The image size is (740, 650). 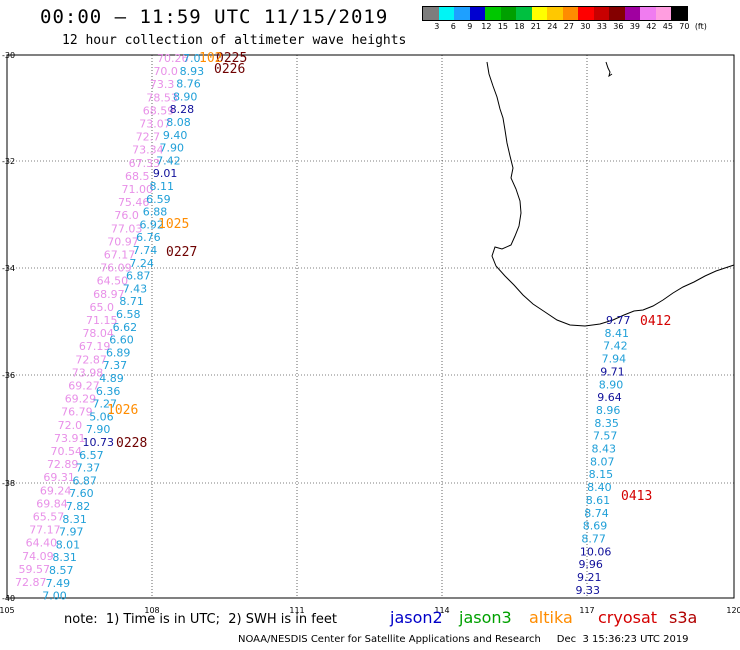 I want to click on swh-value: 7.57, so click(x=605, y=436).